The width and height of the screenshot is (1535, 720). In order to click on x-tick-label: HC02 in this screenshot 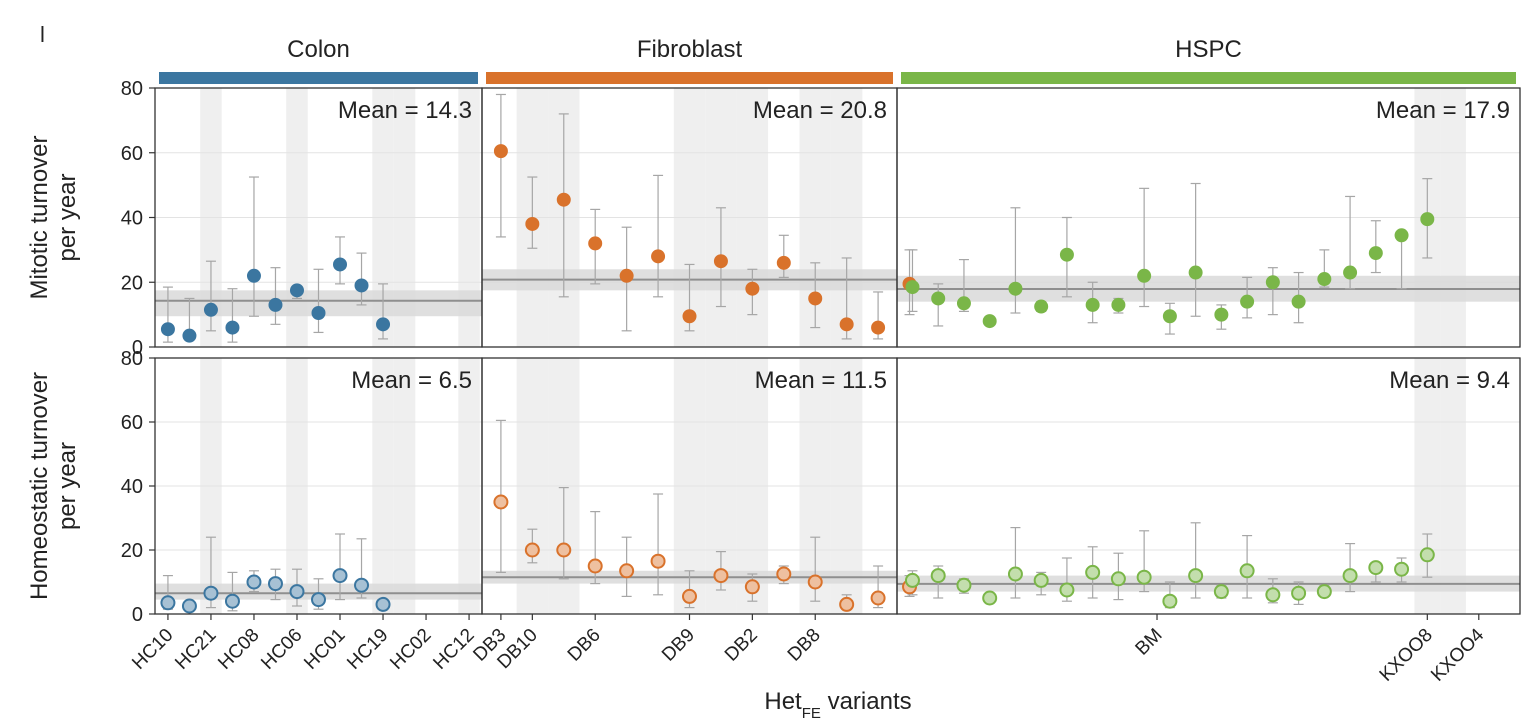, I will do `click(410, 649)`.